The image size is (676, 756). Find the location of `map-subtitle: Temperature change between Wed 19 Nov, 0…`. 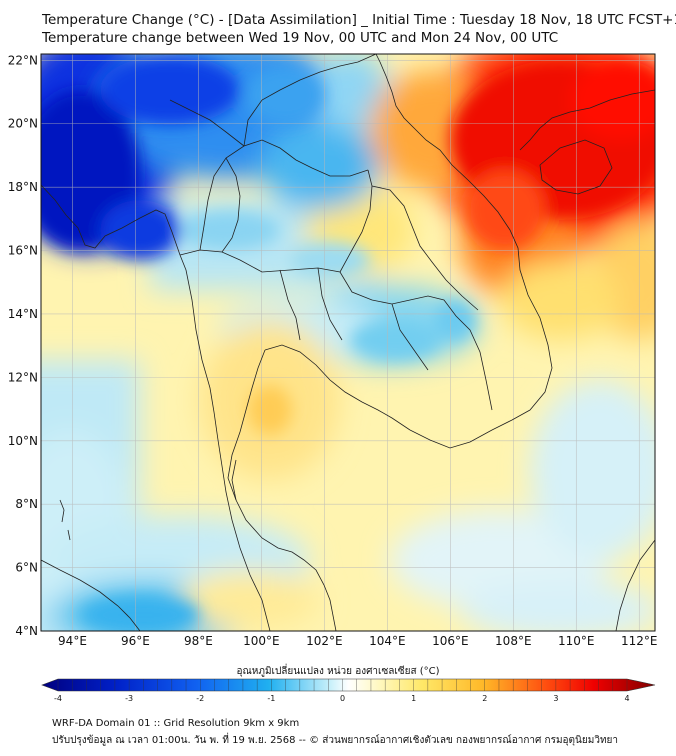

map-subtitle: Temperature change between Wed 19 Nov, 0… is located at coordinates (300, 38).